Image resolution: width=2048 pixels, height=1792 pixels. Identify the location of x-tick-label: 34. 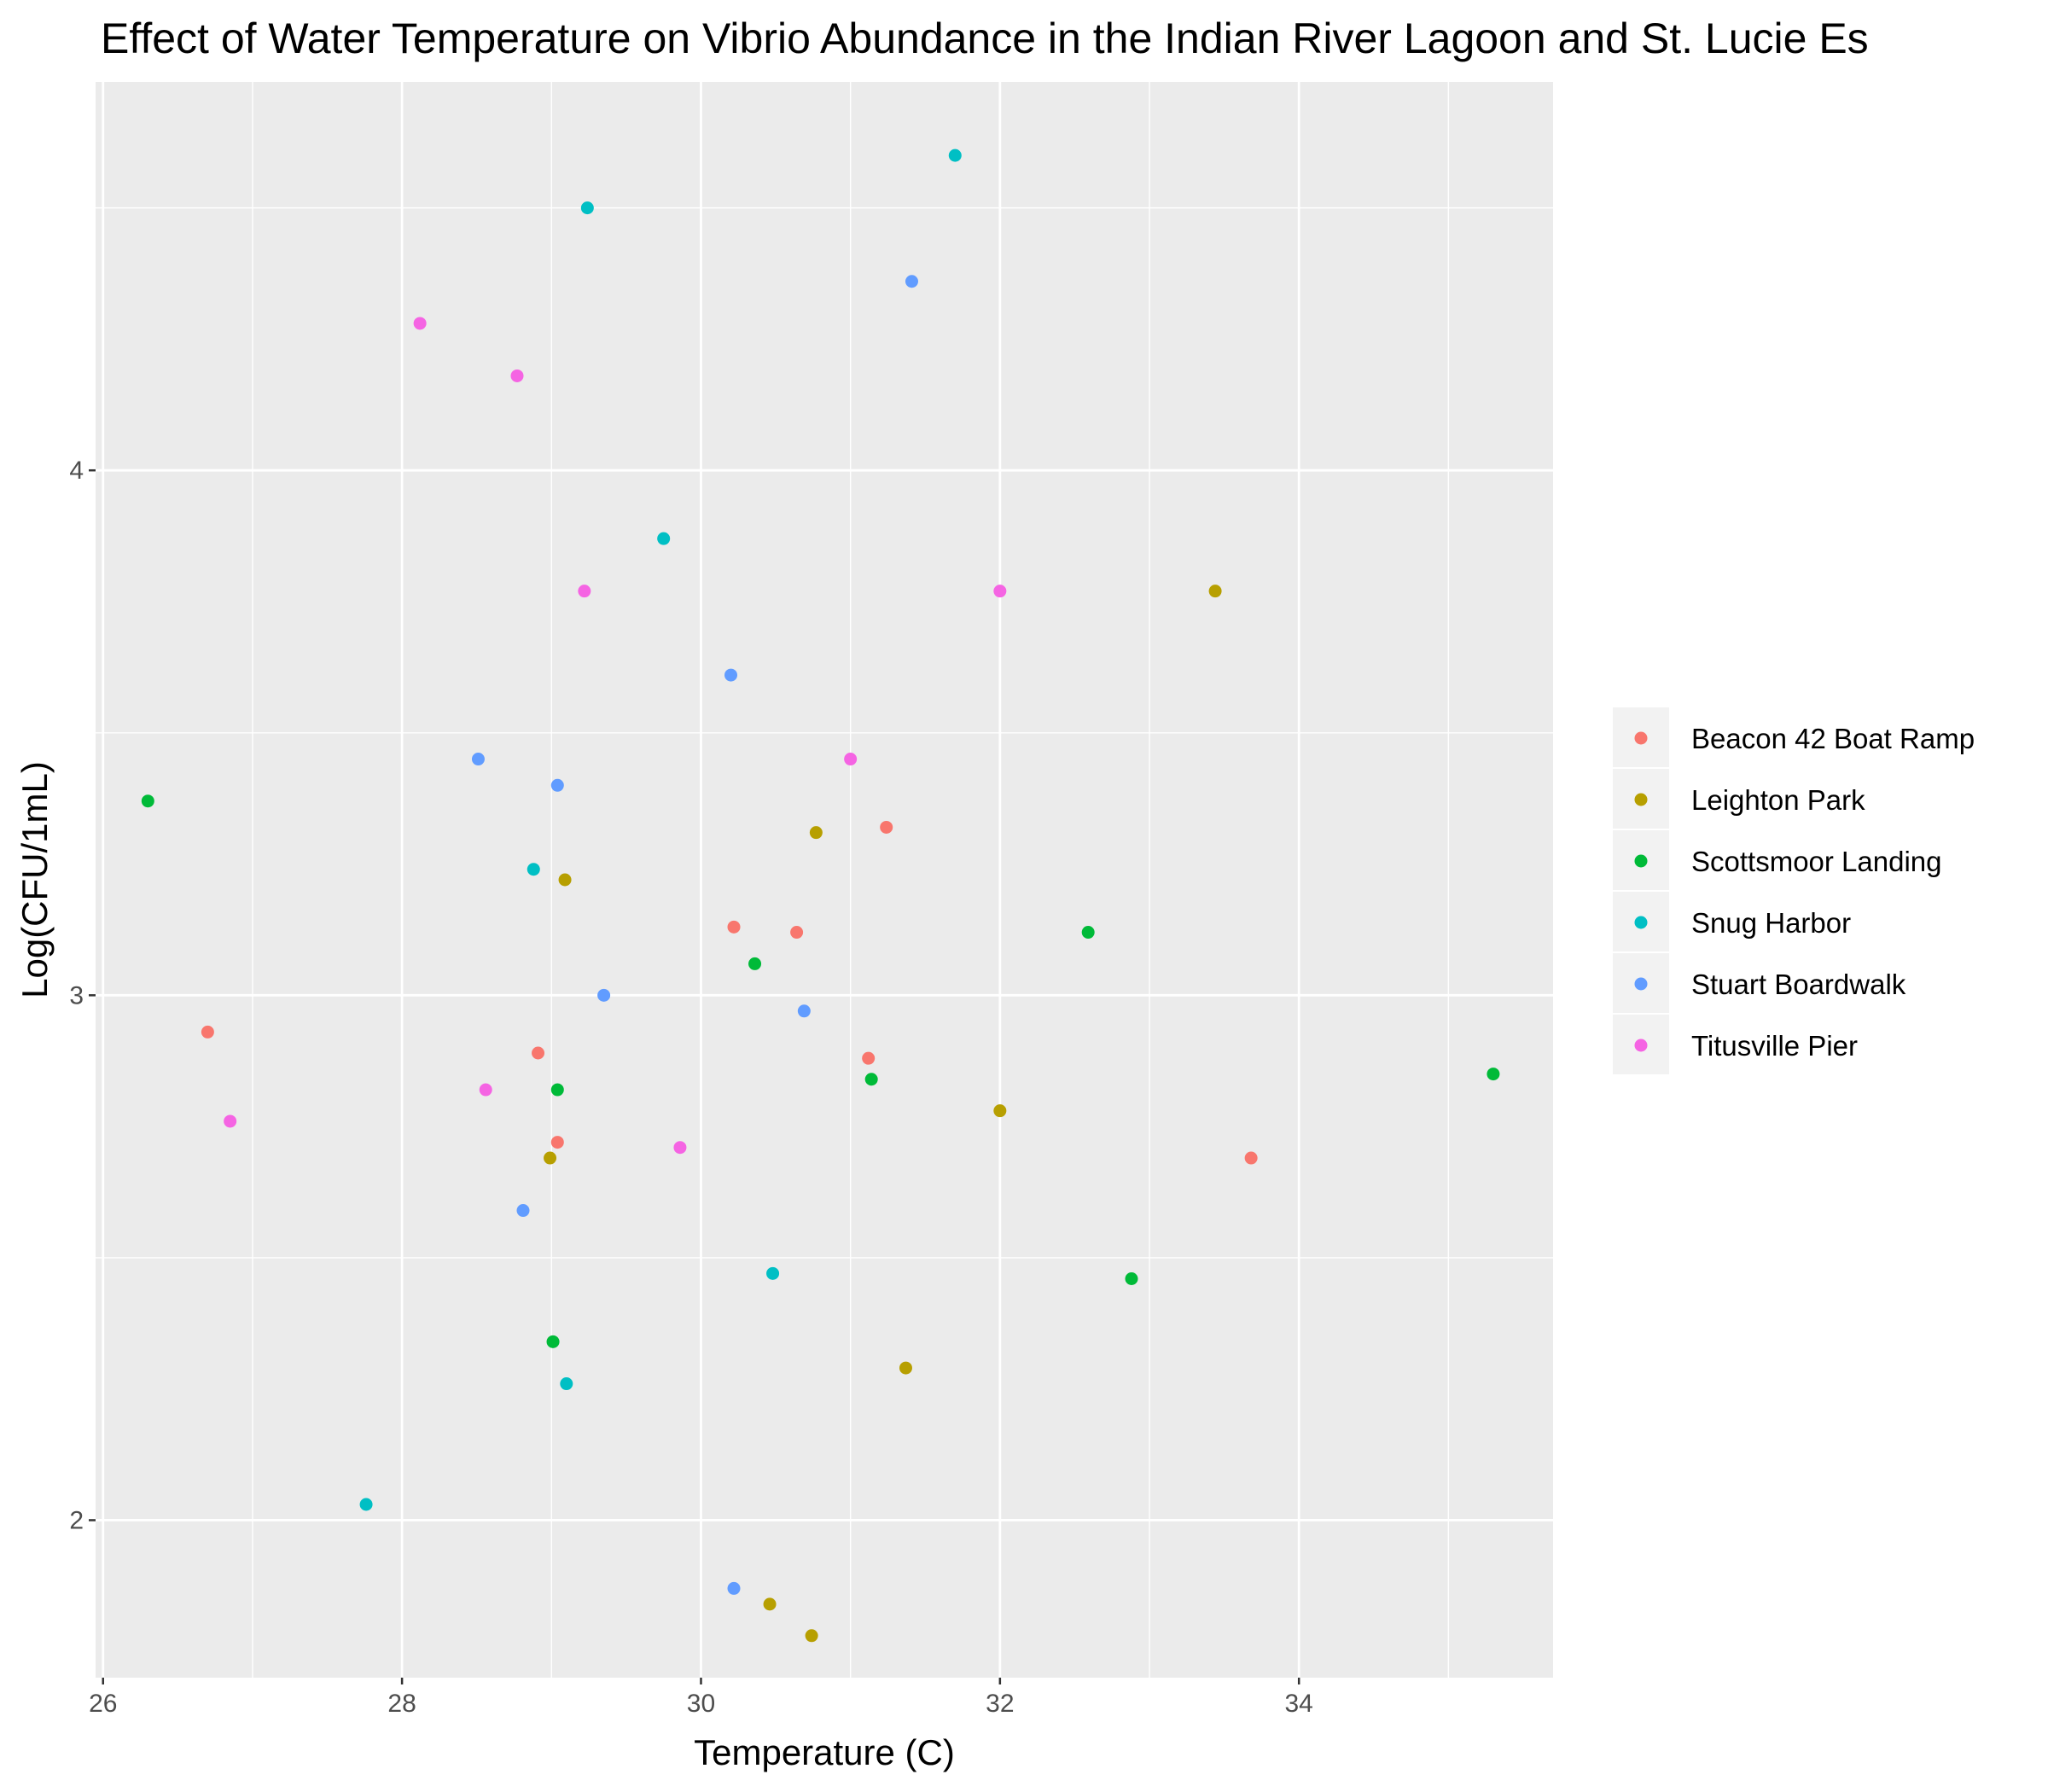
(1299, 1704).